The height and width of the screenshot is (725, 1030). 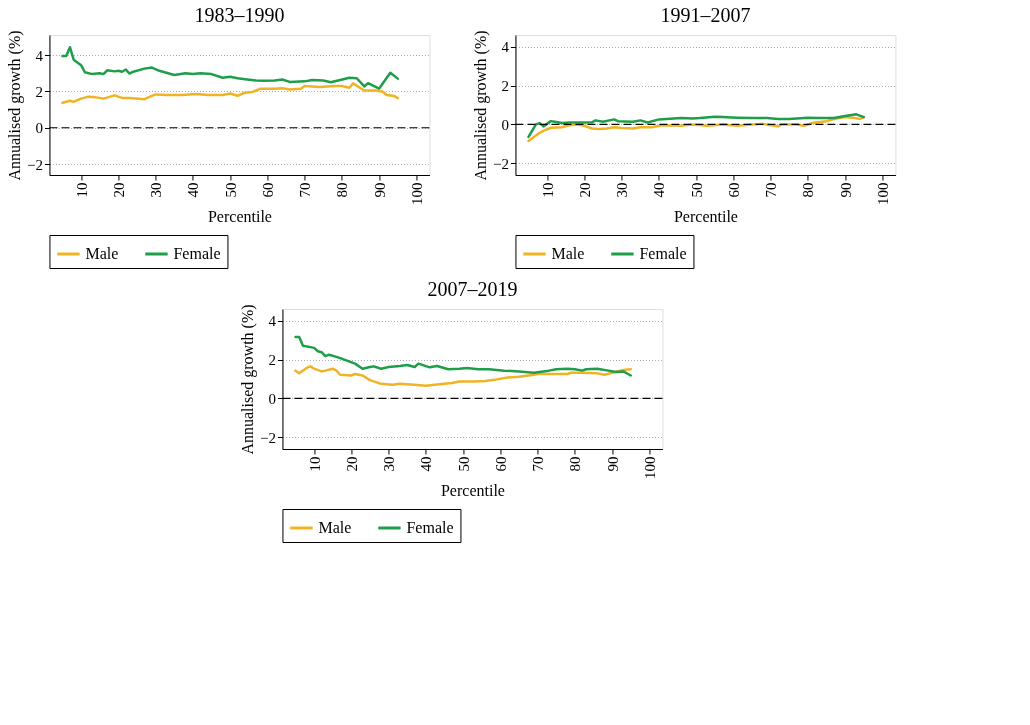 I want to click on chart-title: 1991–2007, so click(x=705, y=14).